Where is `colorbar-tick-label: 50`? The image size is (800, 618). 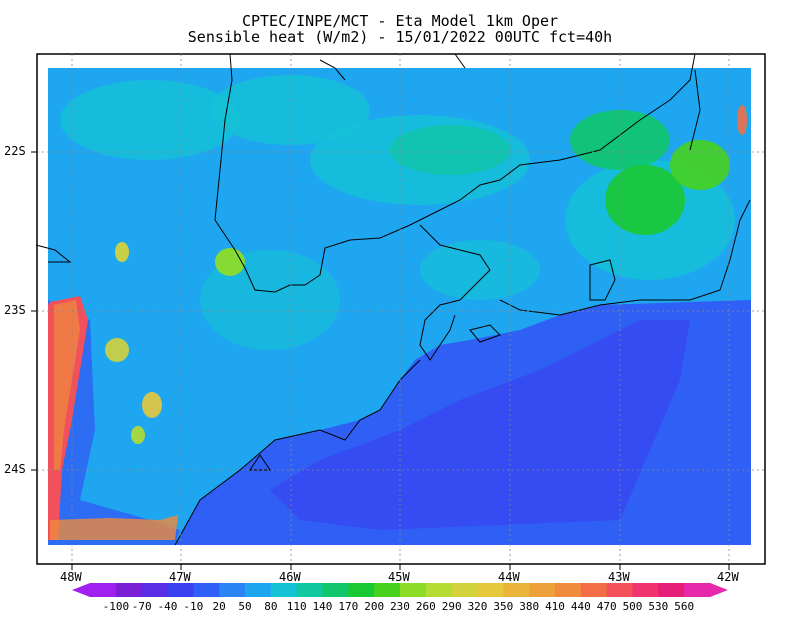 colorbar-tick-label: 50 is located at coordinates (245, 606).